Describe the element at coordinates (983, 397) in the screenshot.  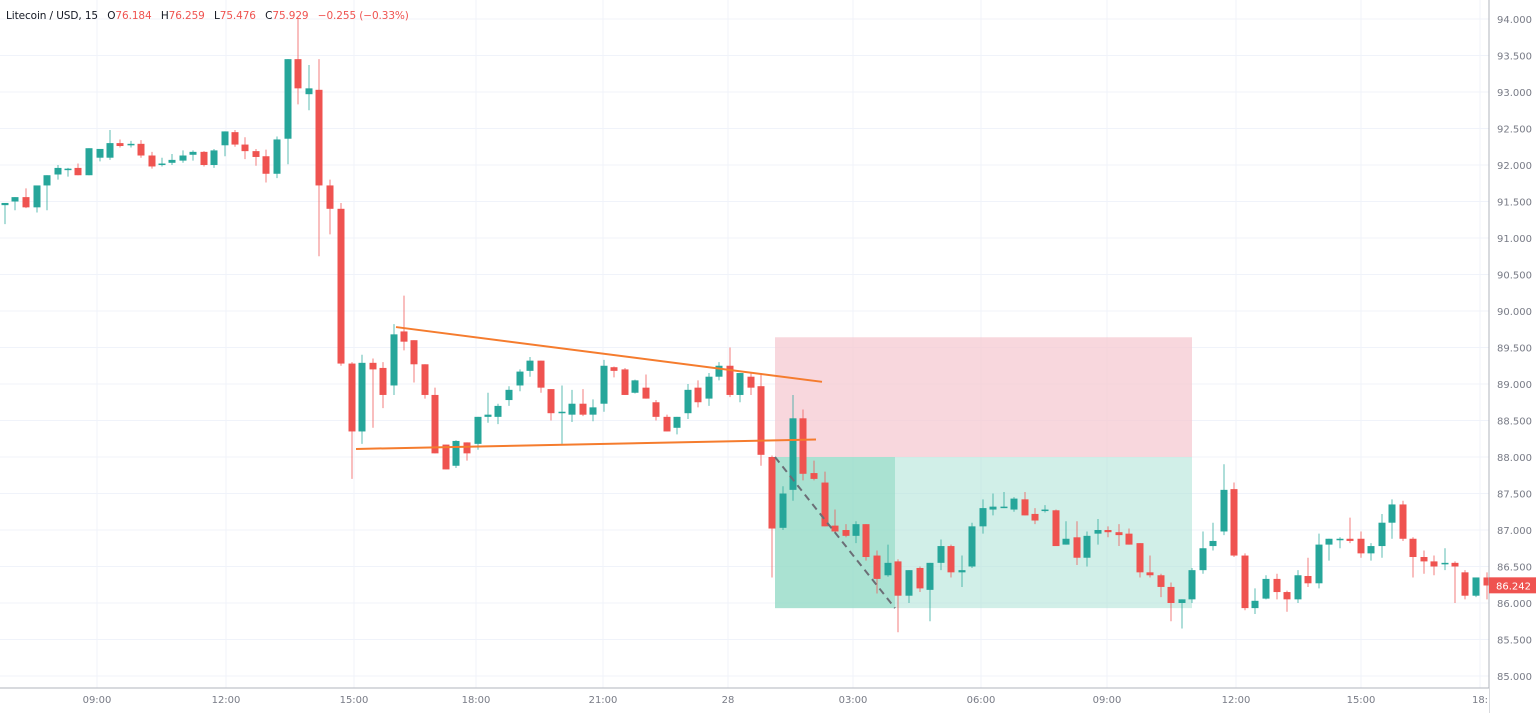
I see `stop-loss-zone` at that location.